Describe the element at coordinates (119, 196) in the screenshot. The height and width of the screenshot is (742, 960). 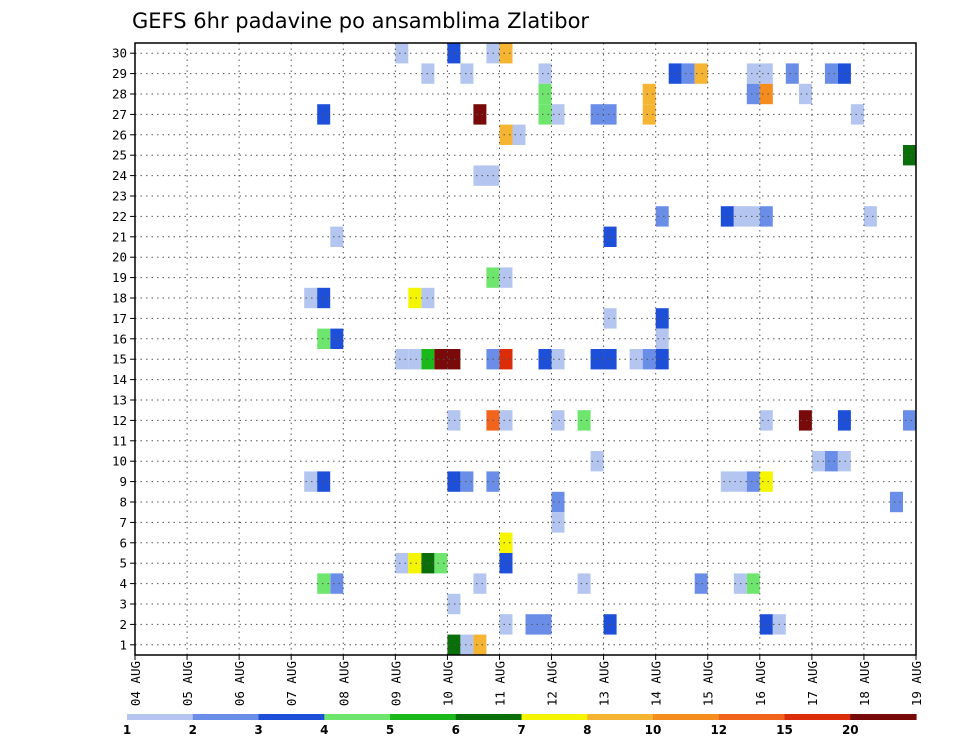
I see `y-tick-label: 23` at that location.